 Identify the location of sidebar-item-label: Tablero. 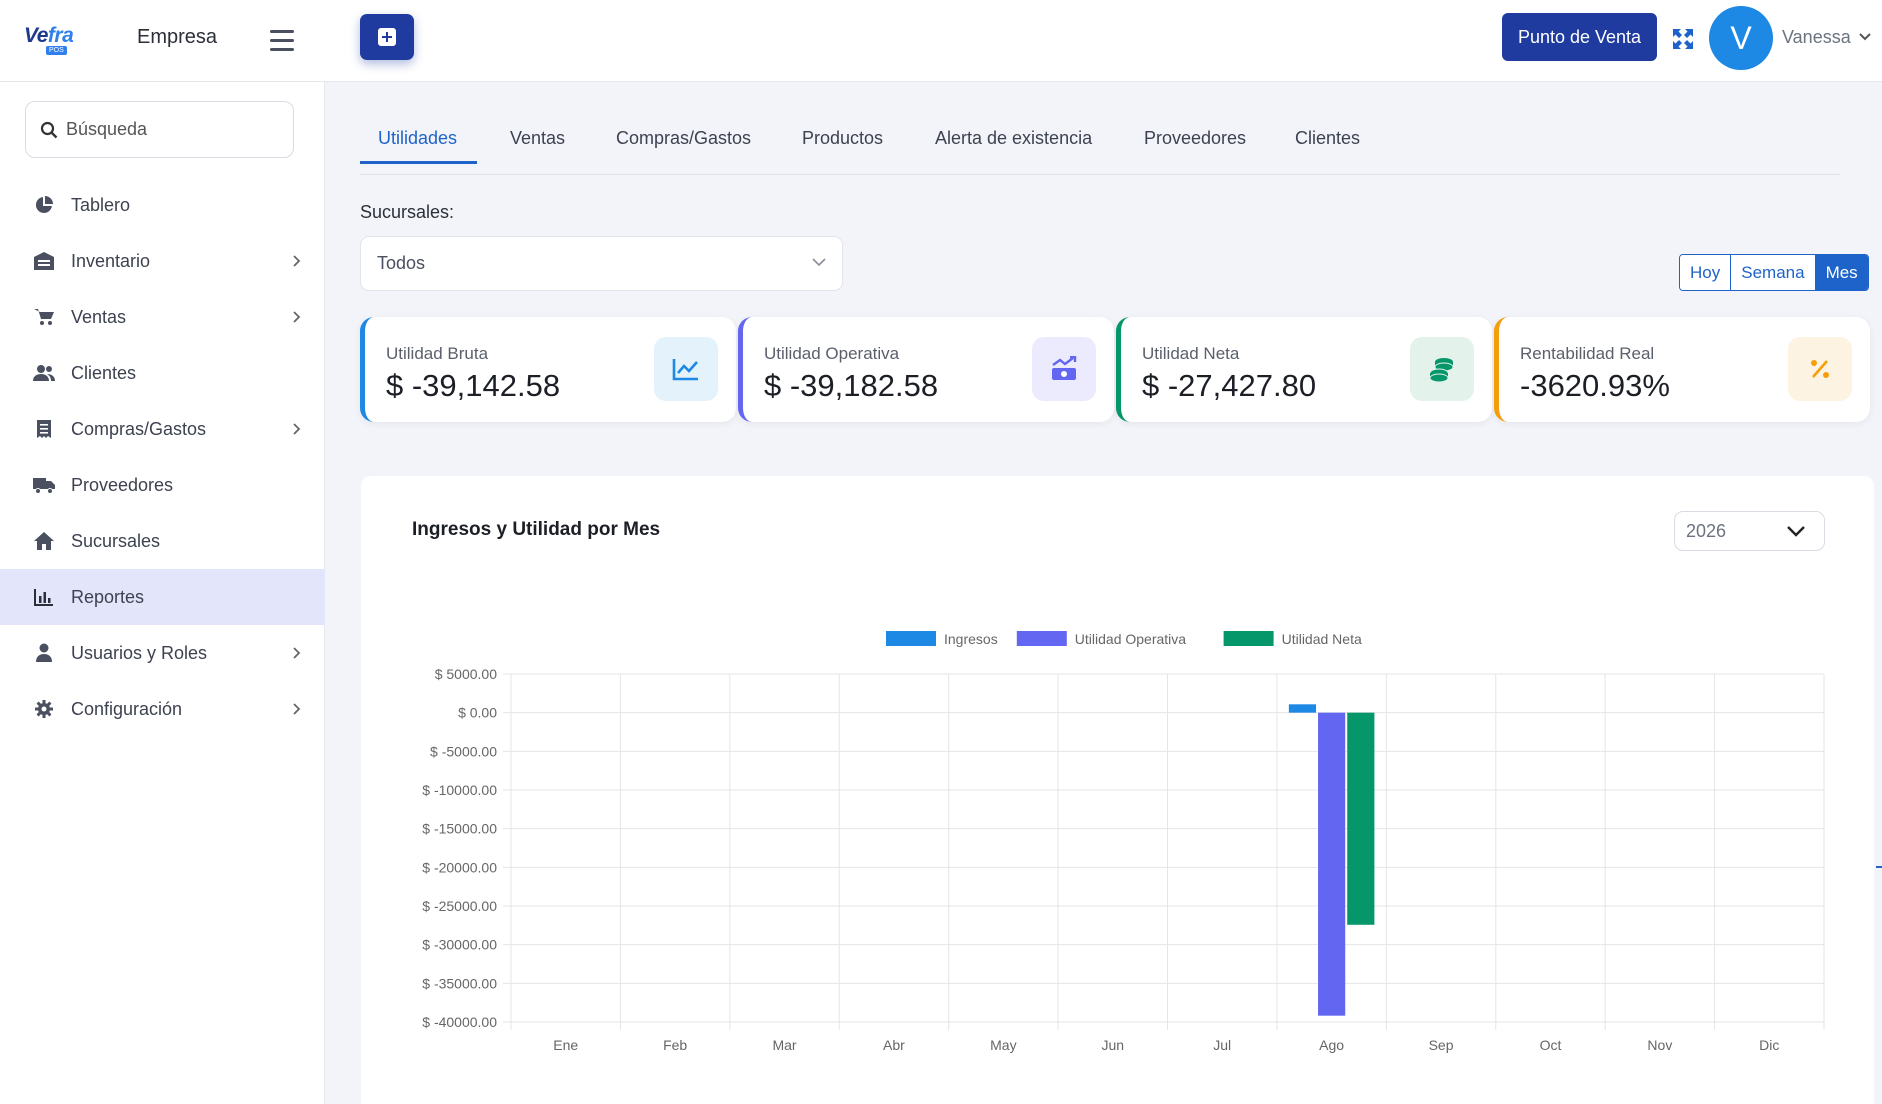
(101, 204).